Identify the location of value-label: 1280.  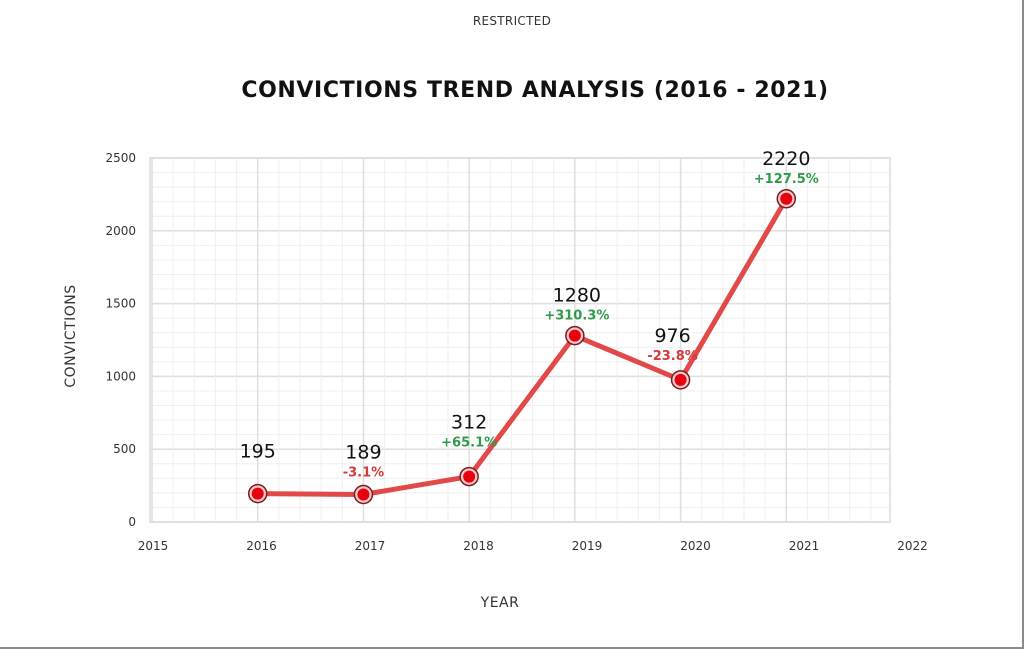
(577, 296).